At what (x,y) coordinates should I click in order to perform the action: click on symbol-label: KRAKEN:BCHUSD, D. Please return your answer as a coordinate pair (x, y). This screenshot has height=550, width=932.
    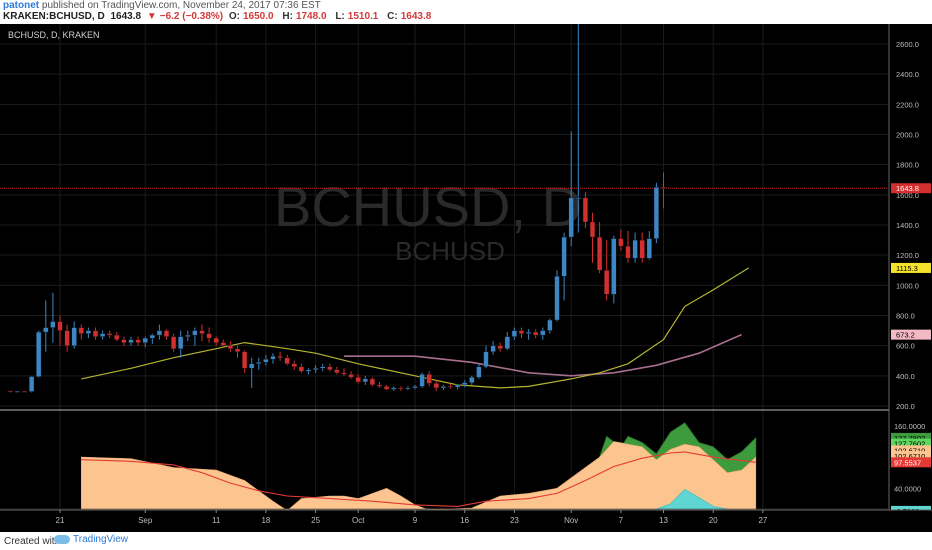
    Looking at the image, I should click on (54, 16).